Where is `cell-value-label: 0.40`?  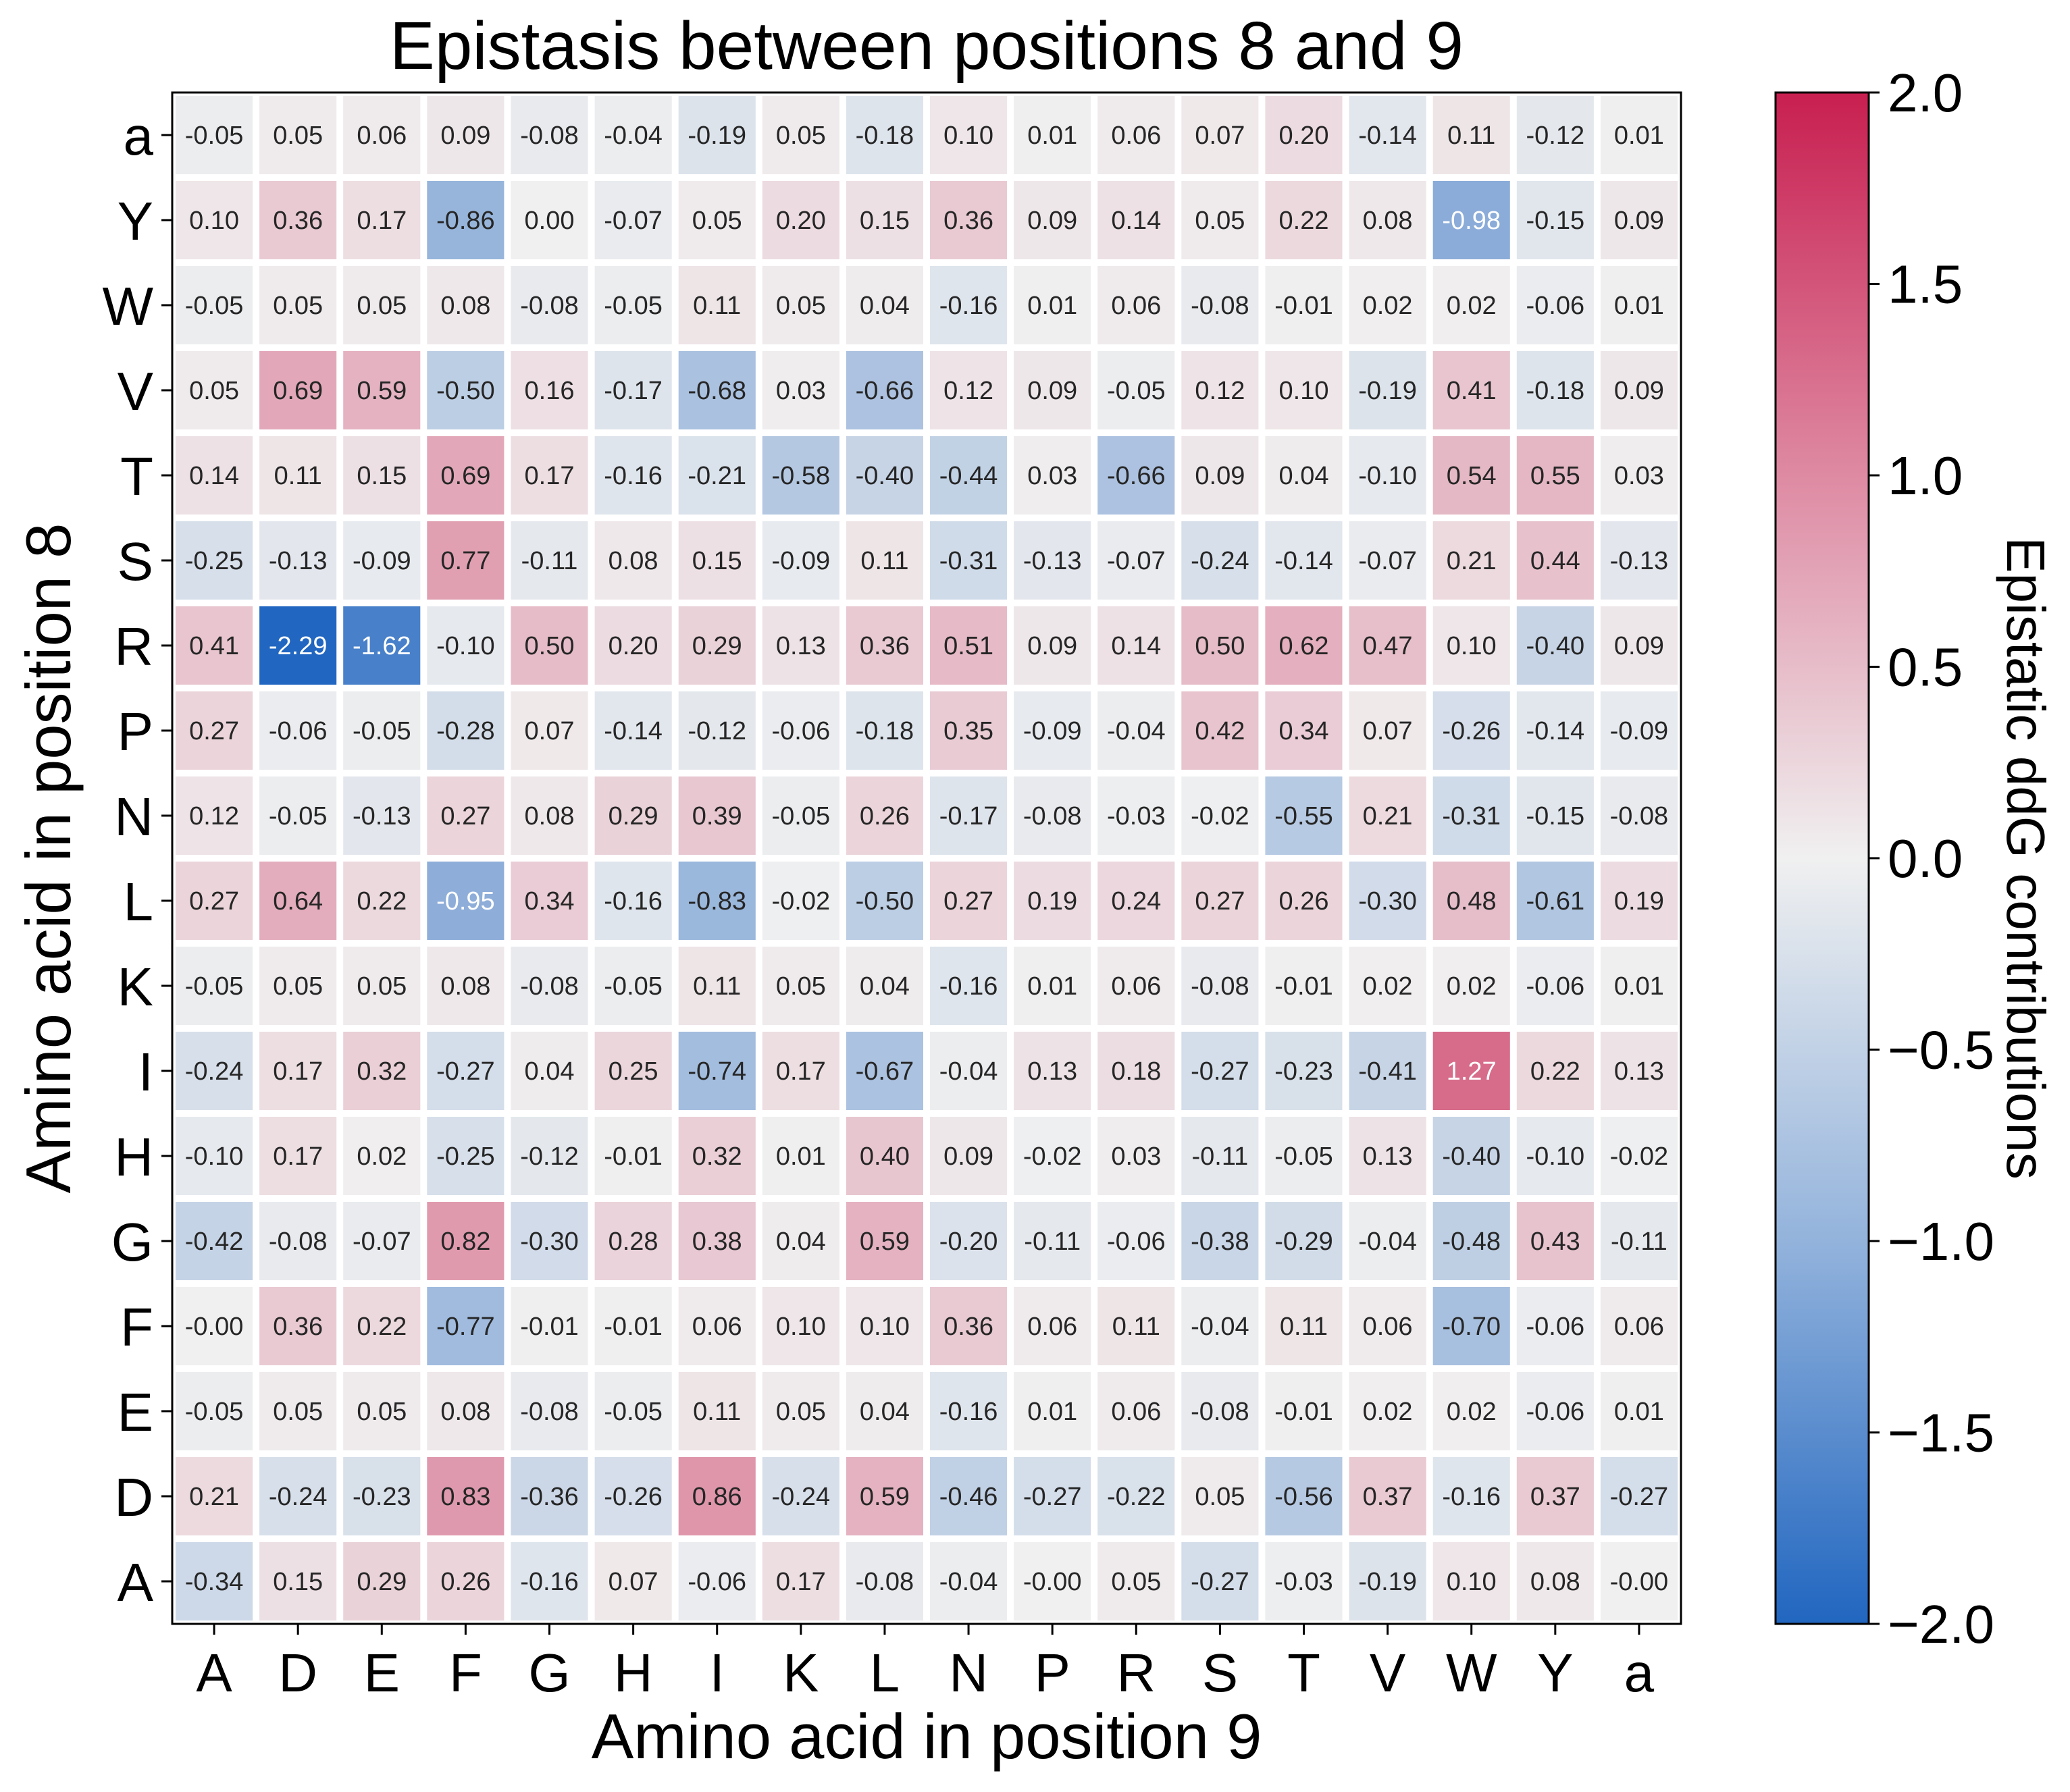
cell-value-label: 0.40 is located at coordinates (885, 1156).